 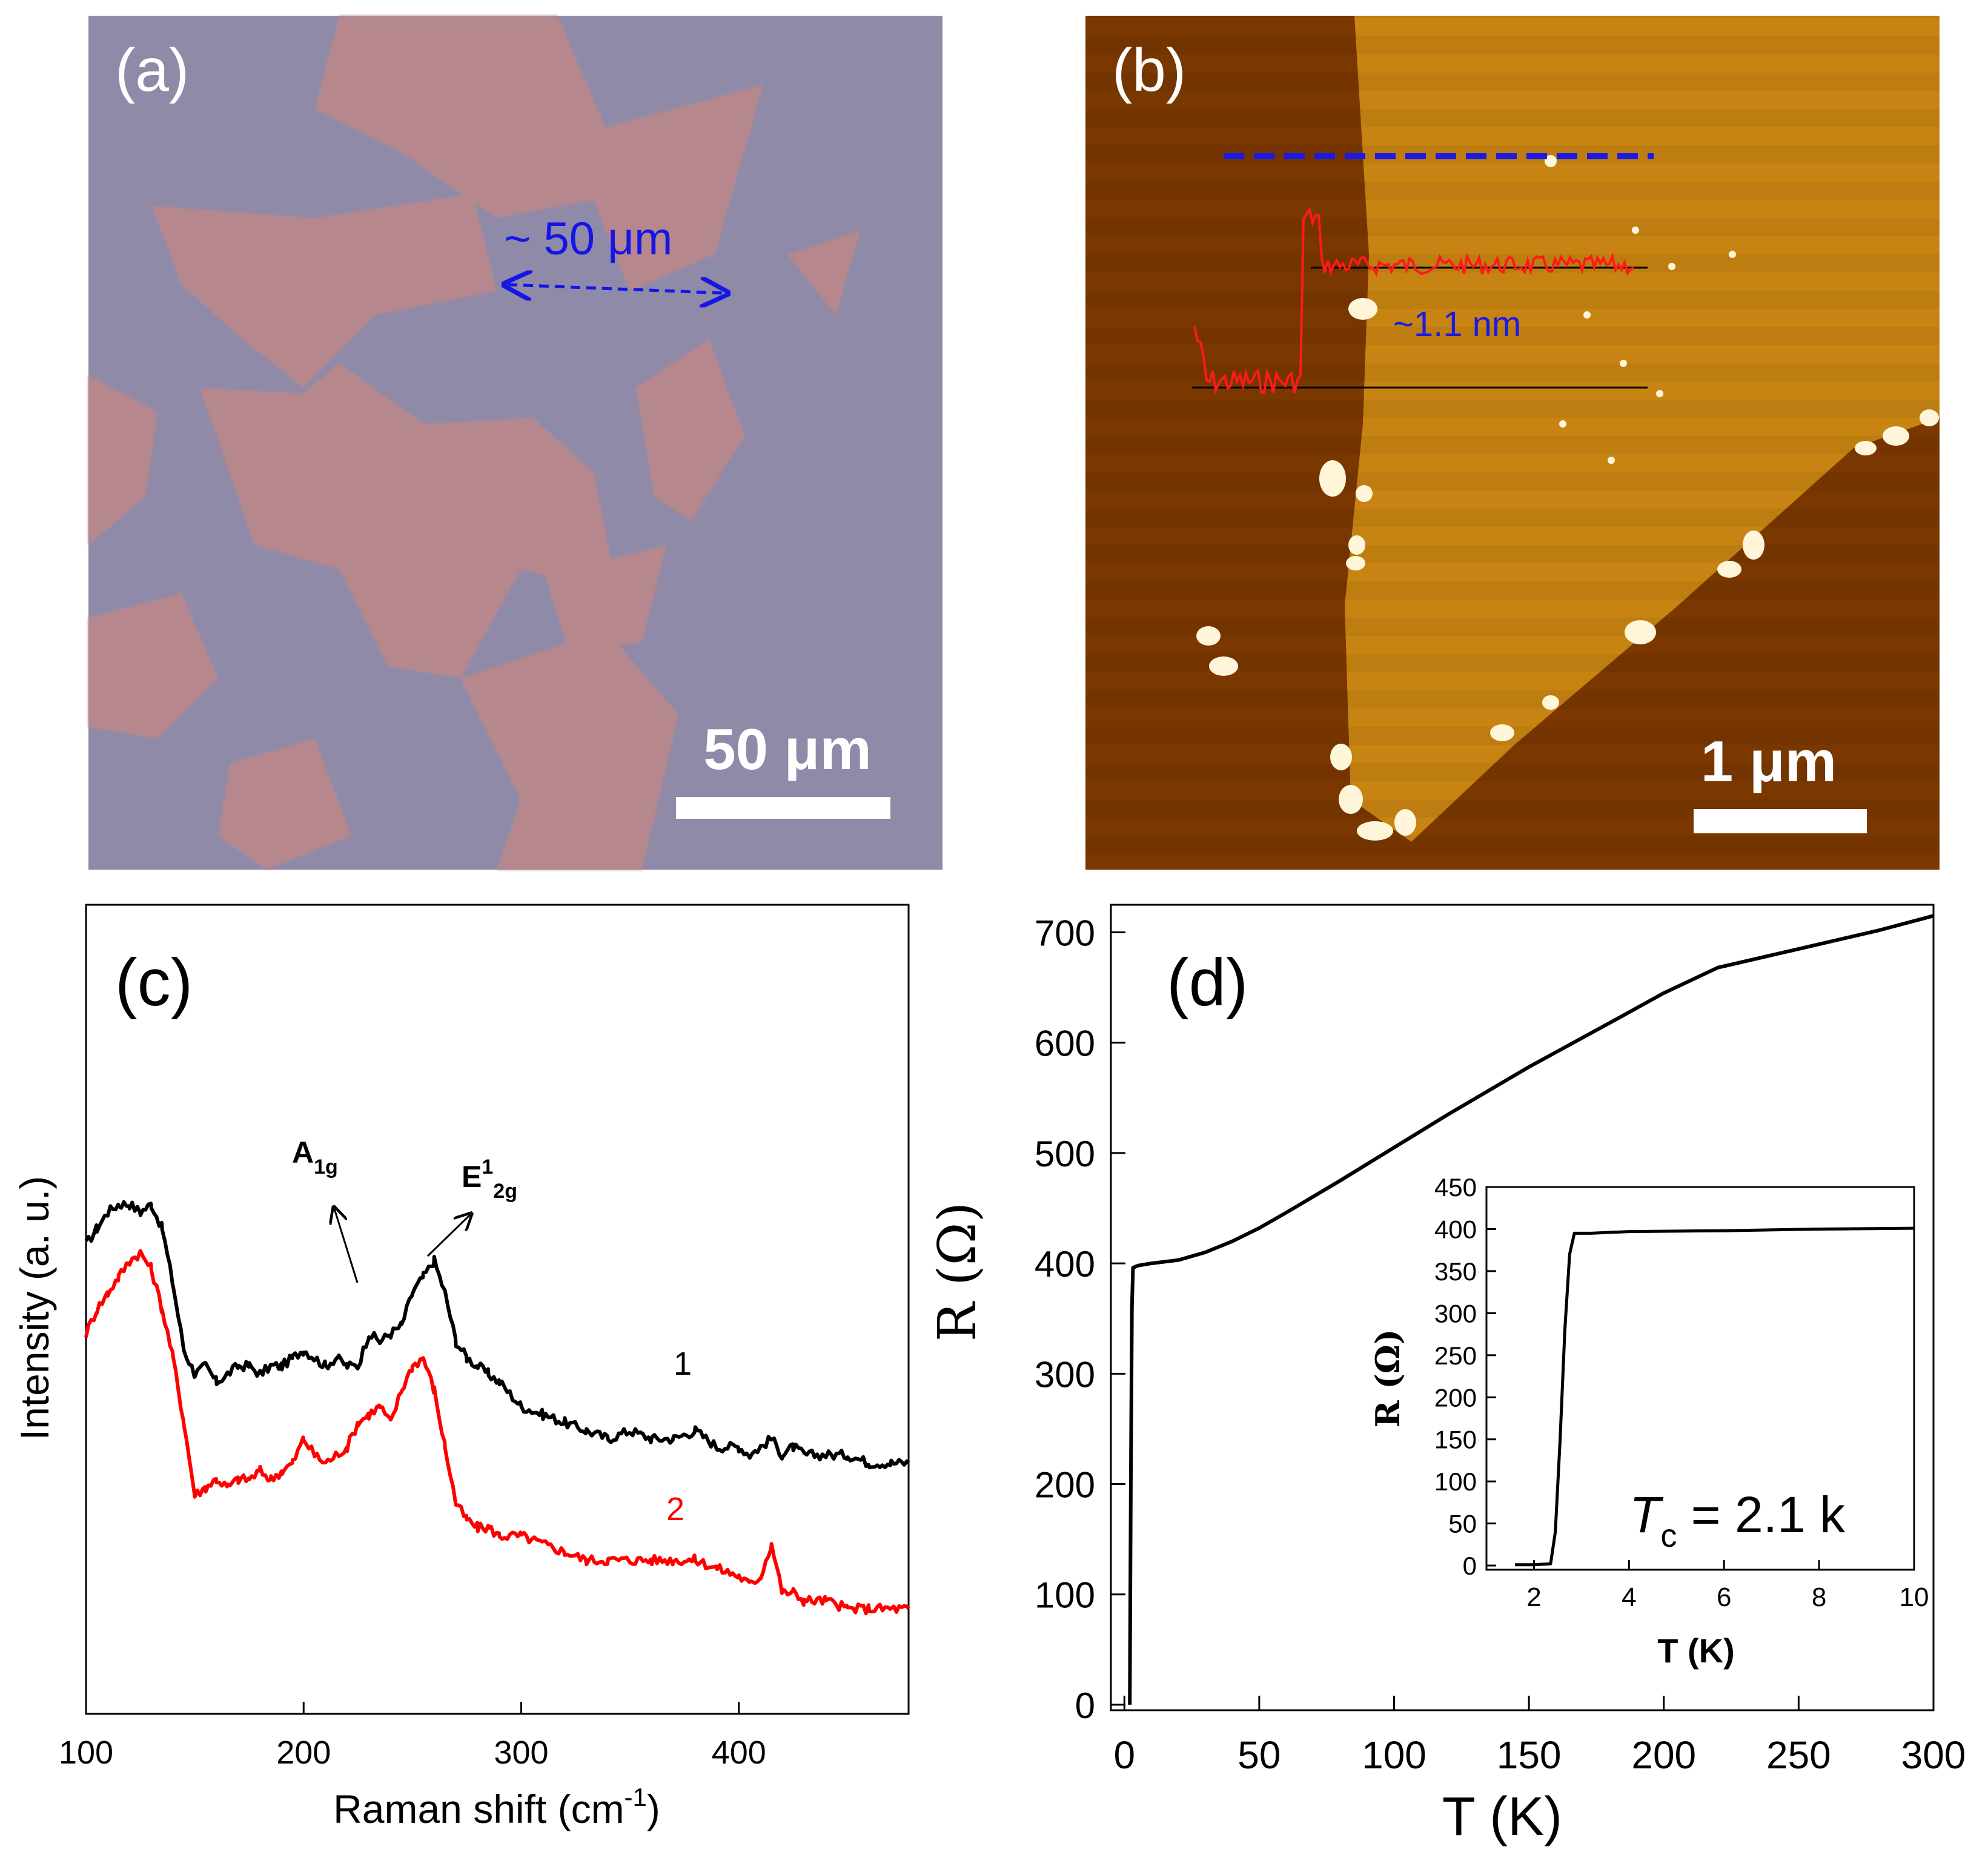 I want to click on chart-c-peak-e2g-arrow, so click(x=448, y=1236).